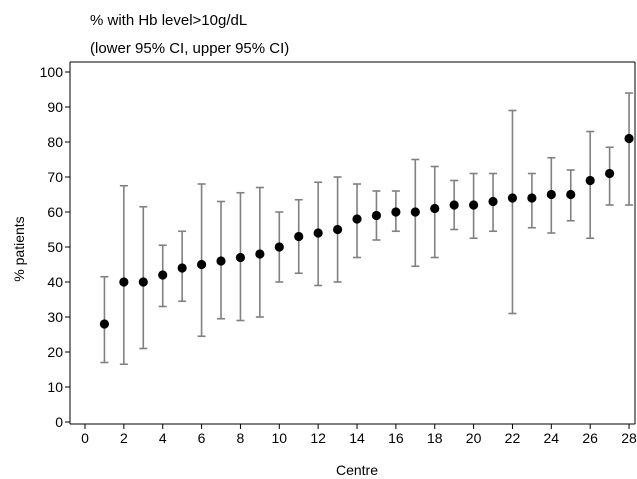 This screenshot has width=637, height=479. I want to click on y-tick-label: 20, so click(55, 352).